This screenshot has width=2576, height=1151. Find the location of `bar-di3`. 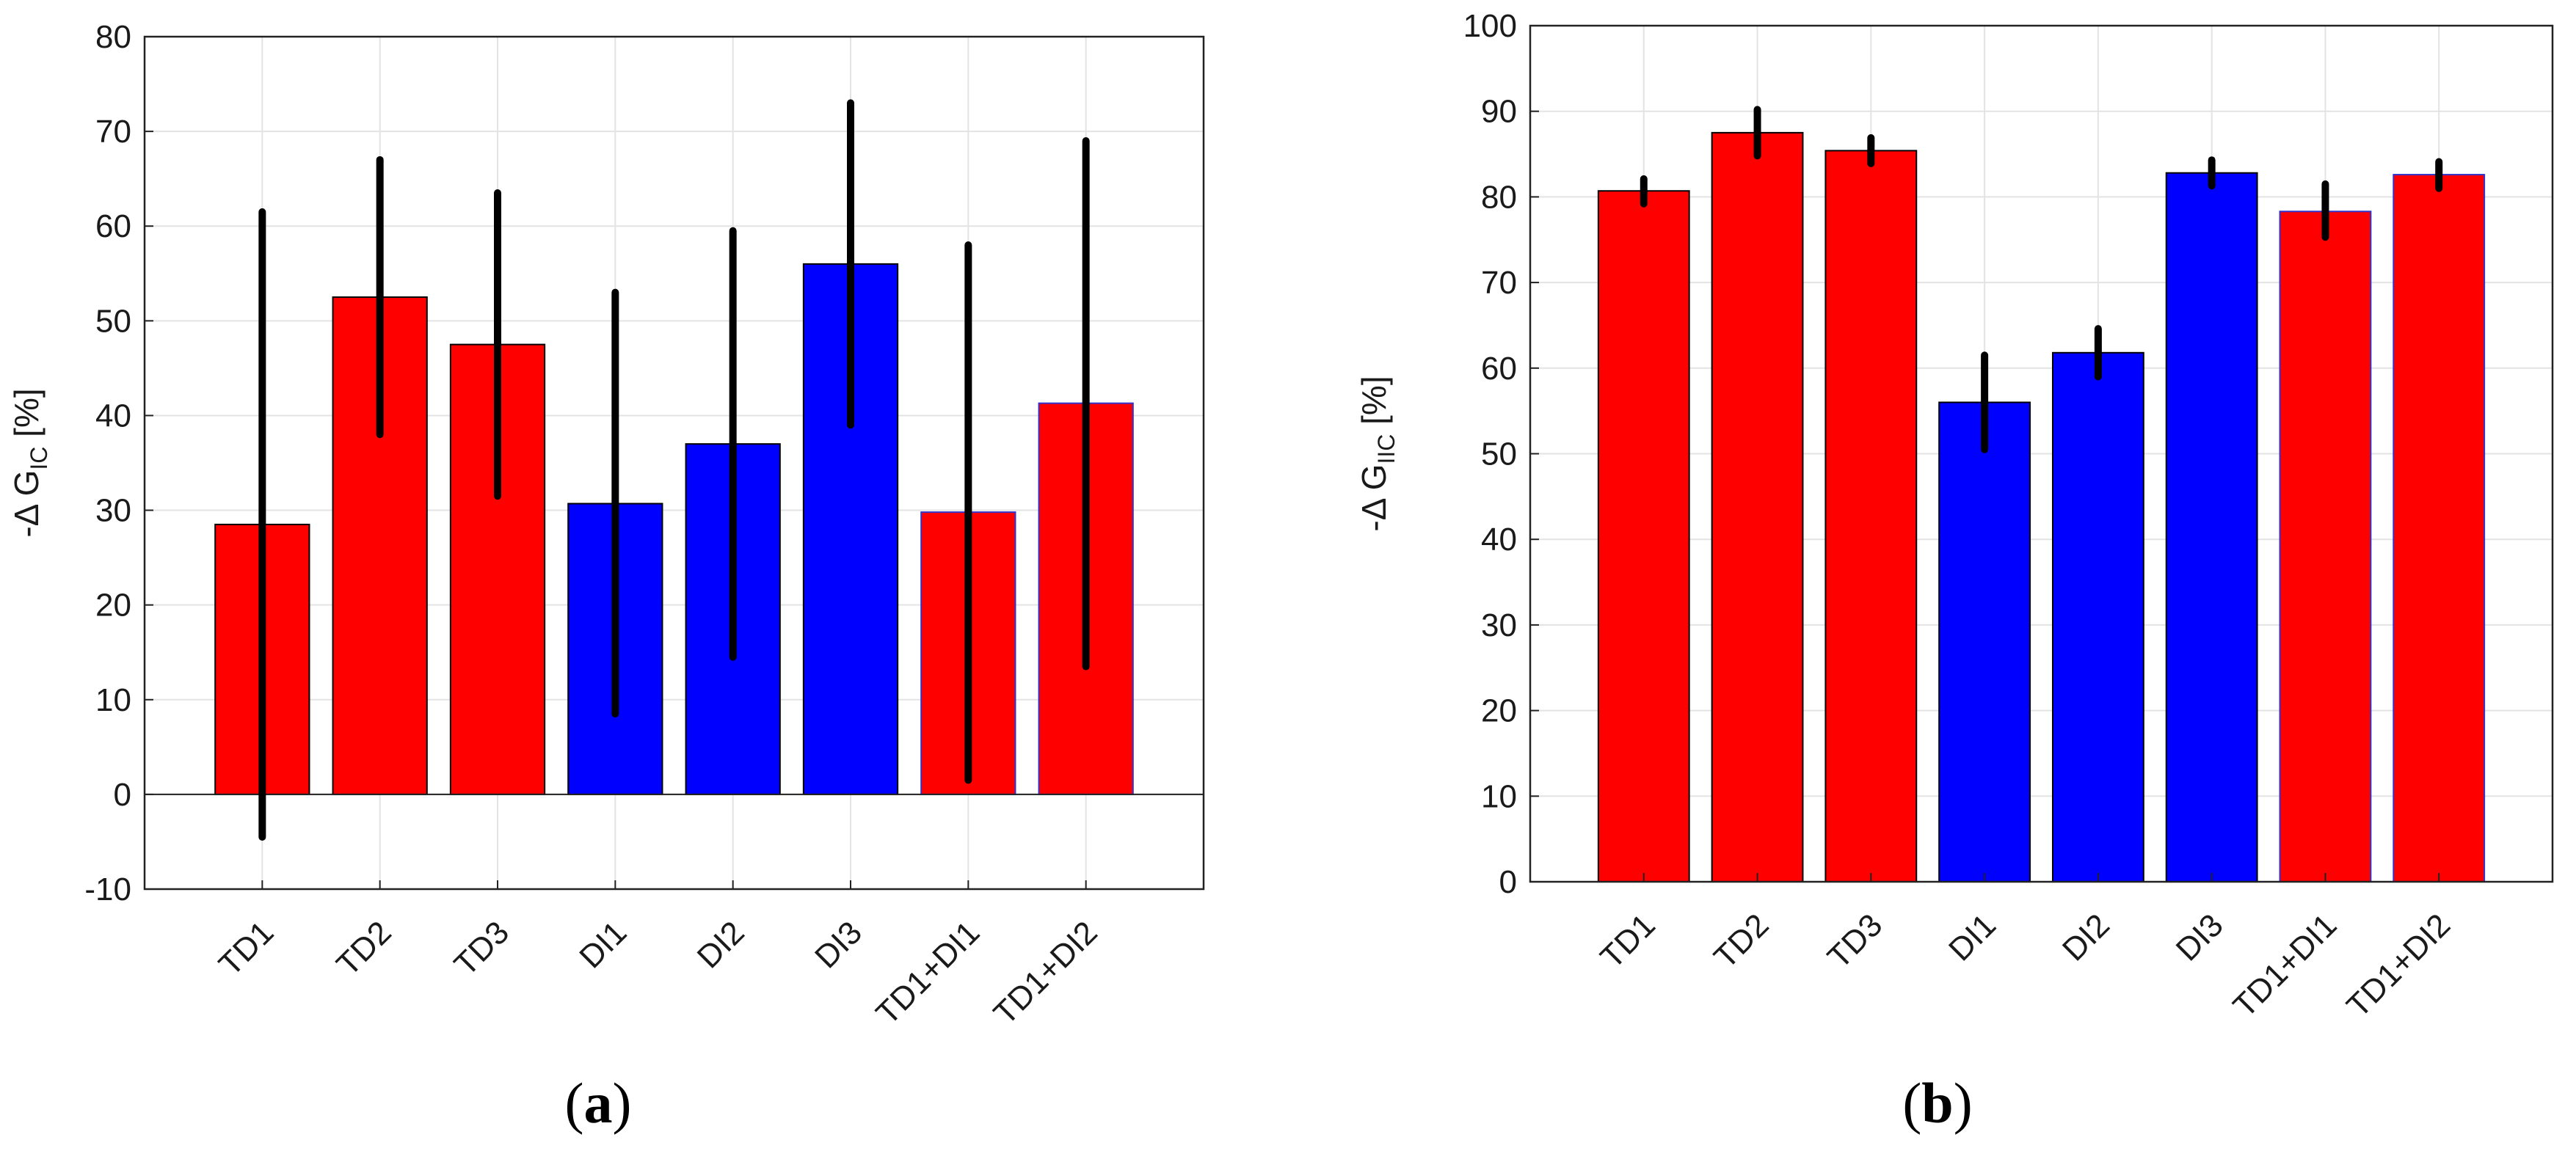

bar-di3 is located at coordinates (2211, 527).